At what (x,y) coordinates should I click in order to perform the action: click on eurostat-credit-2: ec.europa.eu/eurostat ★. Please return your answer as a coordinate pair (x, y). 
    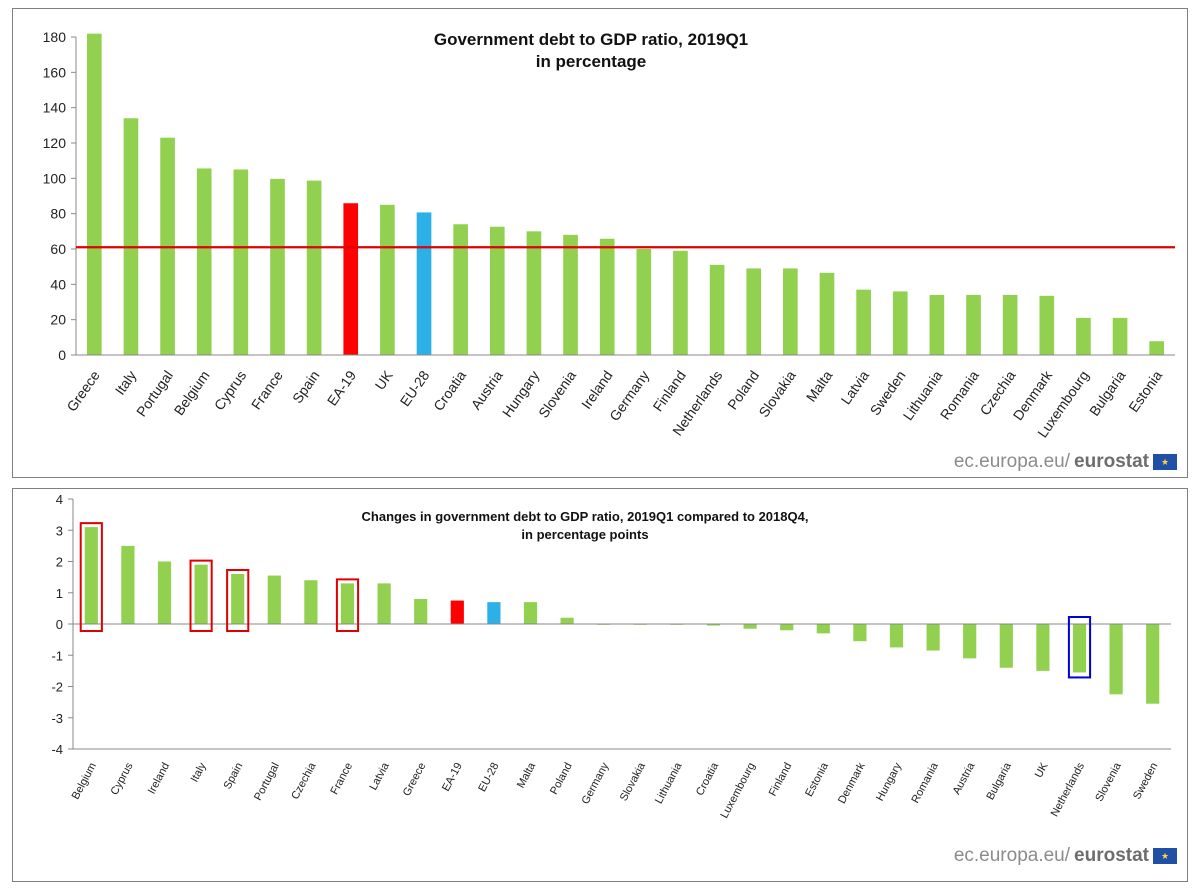
    Looking at the image, I should click on (1065, 856).